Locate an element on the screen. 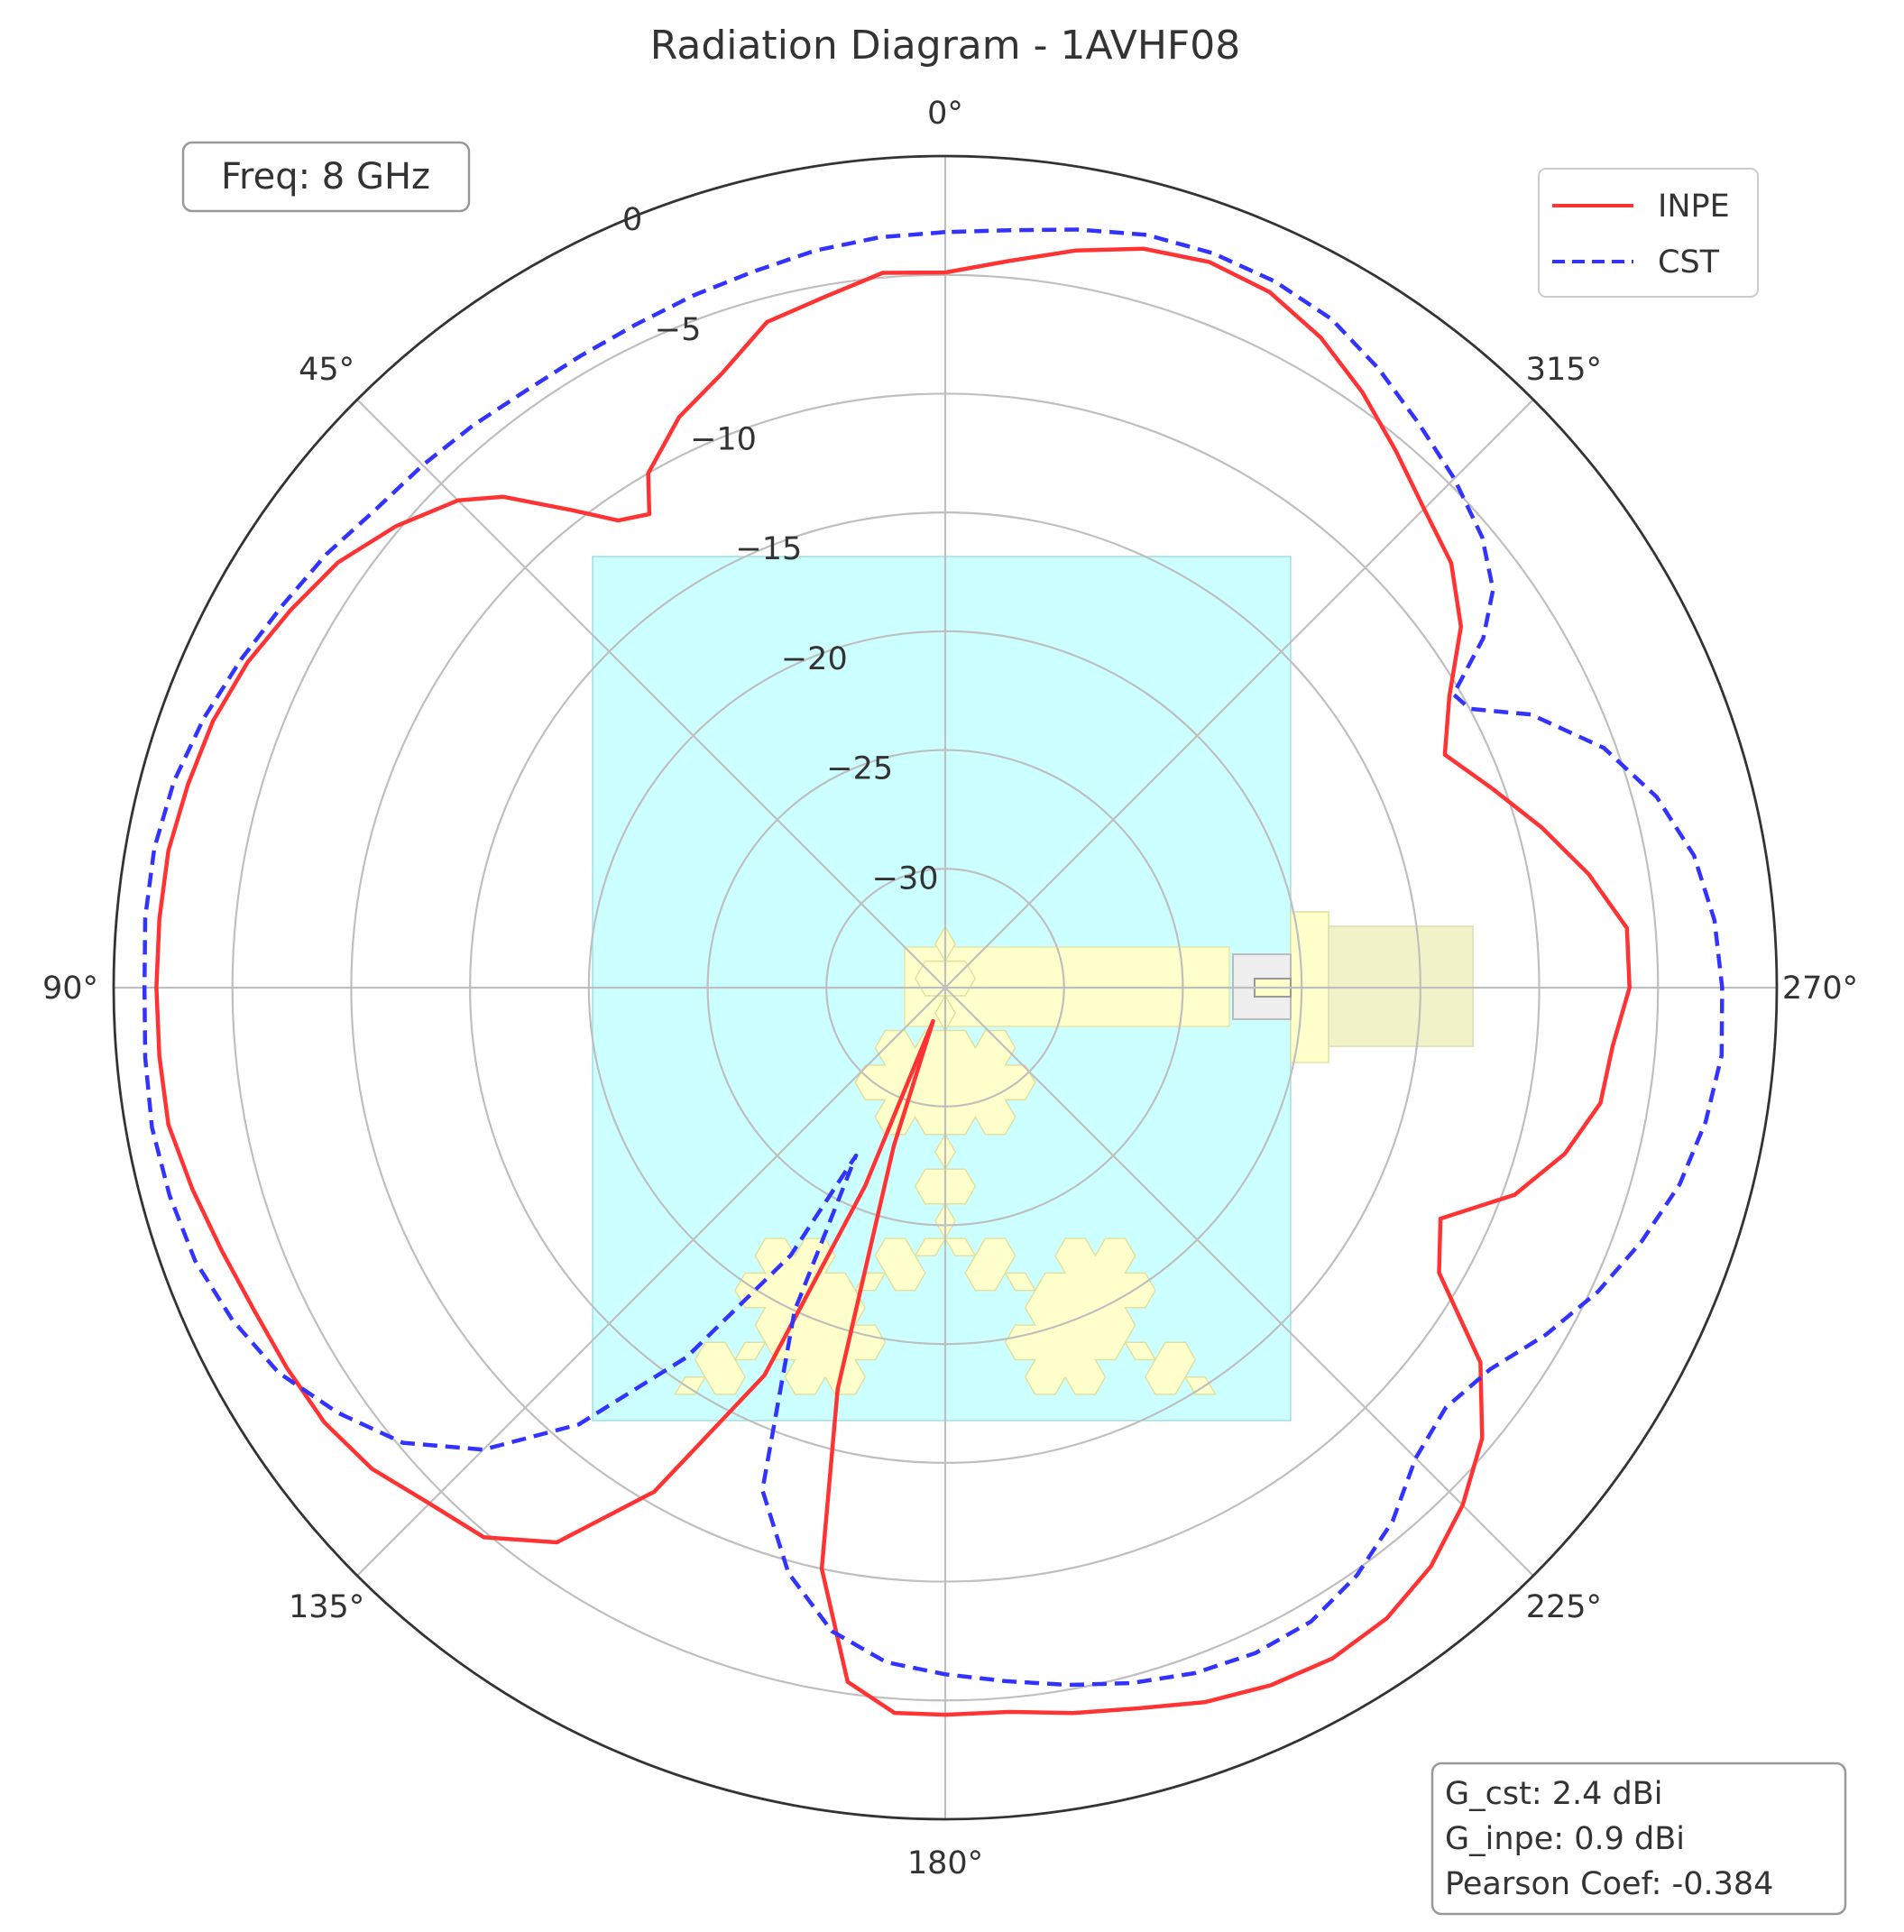  radial-tick-label: −15 is located at coordinates (768, 549).